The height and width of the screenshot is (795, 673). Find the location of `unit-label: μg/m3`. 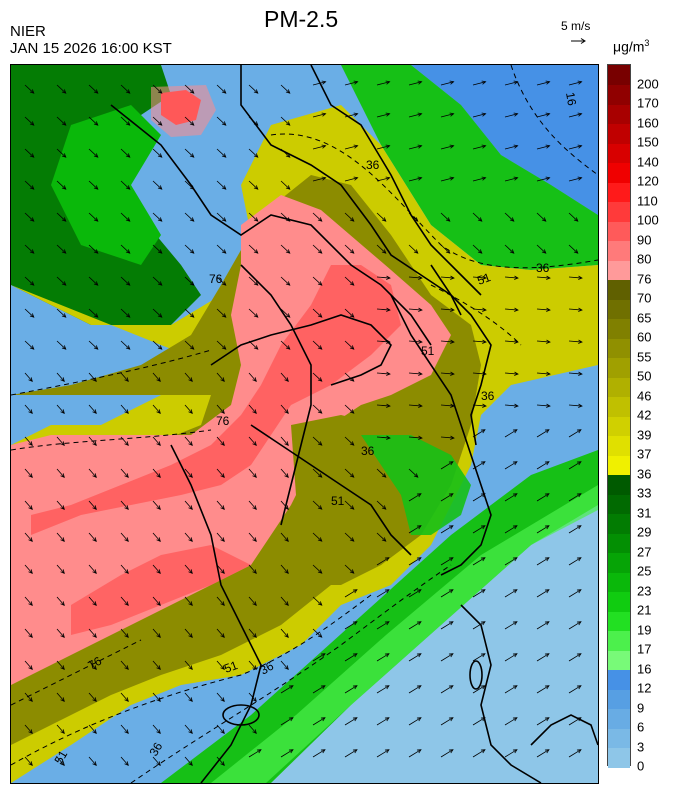

unit-label: μg/m3 is located at coordinates (631, 46).